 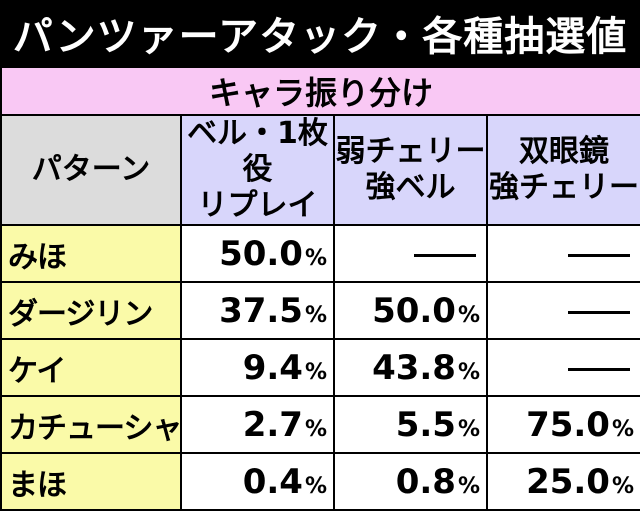 I want to click on page-title: パンツァーアタック・各種抽選値, so click(x=320, y=33).